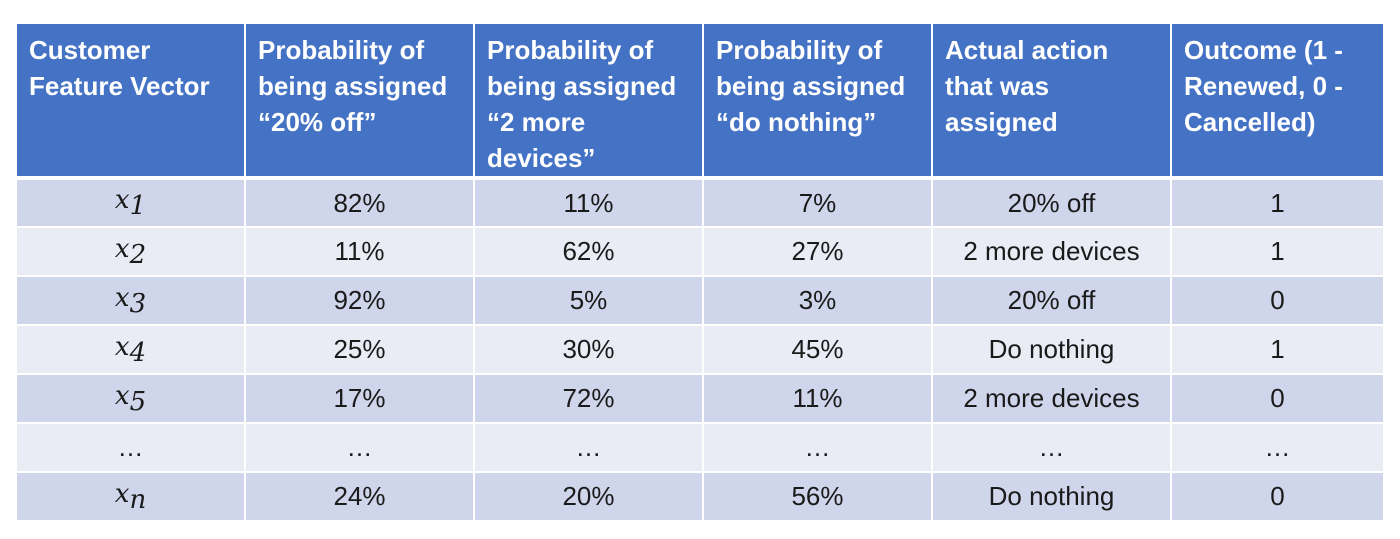 Image resolution: width=1400 pixels, height=539 pixels. I want to click on table-row: x2 11% 62% 27% 2 more devices 1, so click(700, 252).